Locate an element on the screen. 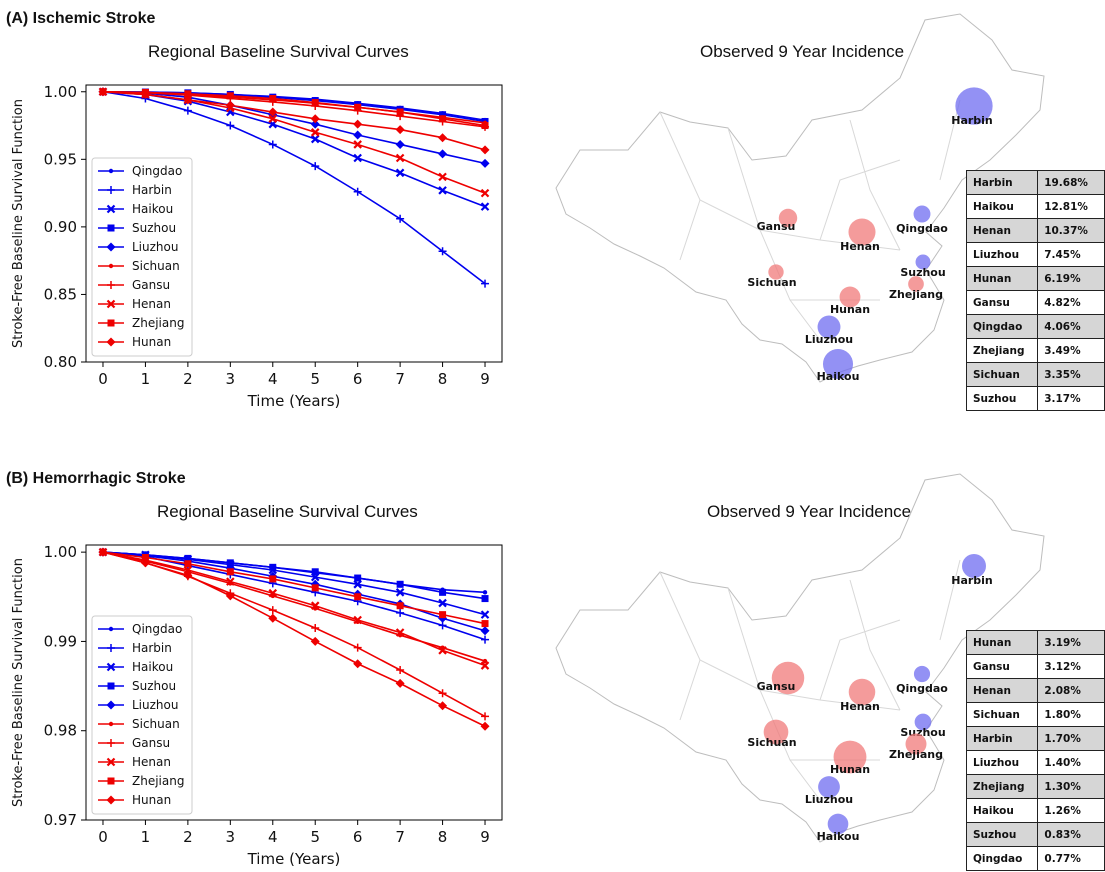 This screenshot has width=1105, height=872. map-a-bubble-gansu is located at coordinates (788, 218).